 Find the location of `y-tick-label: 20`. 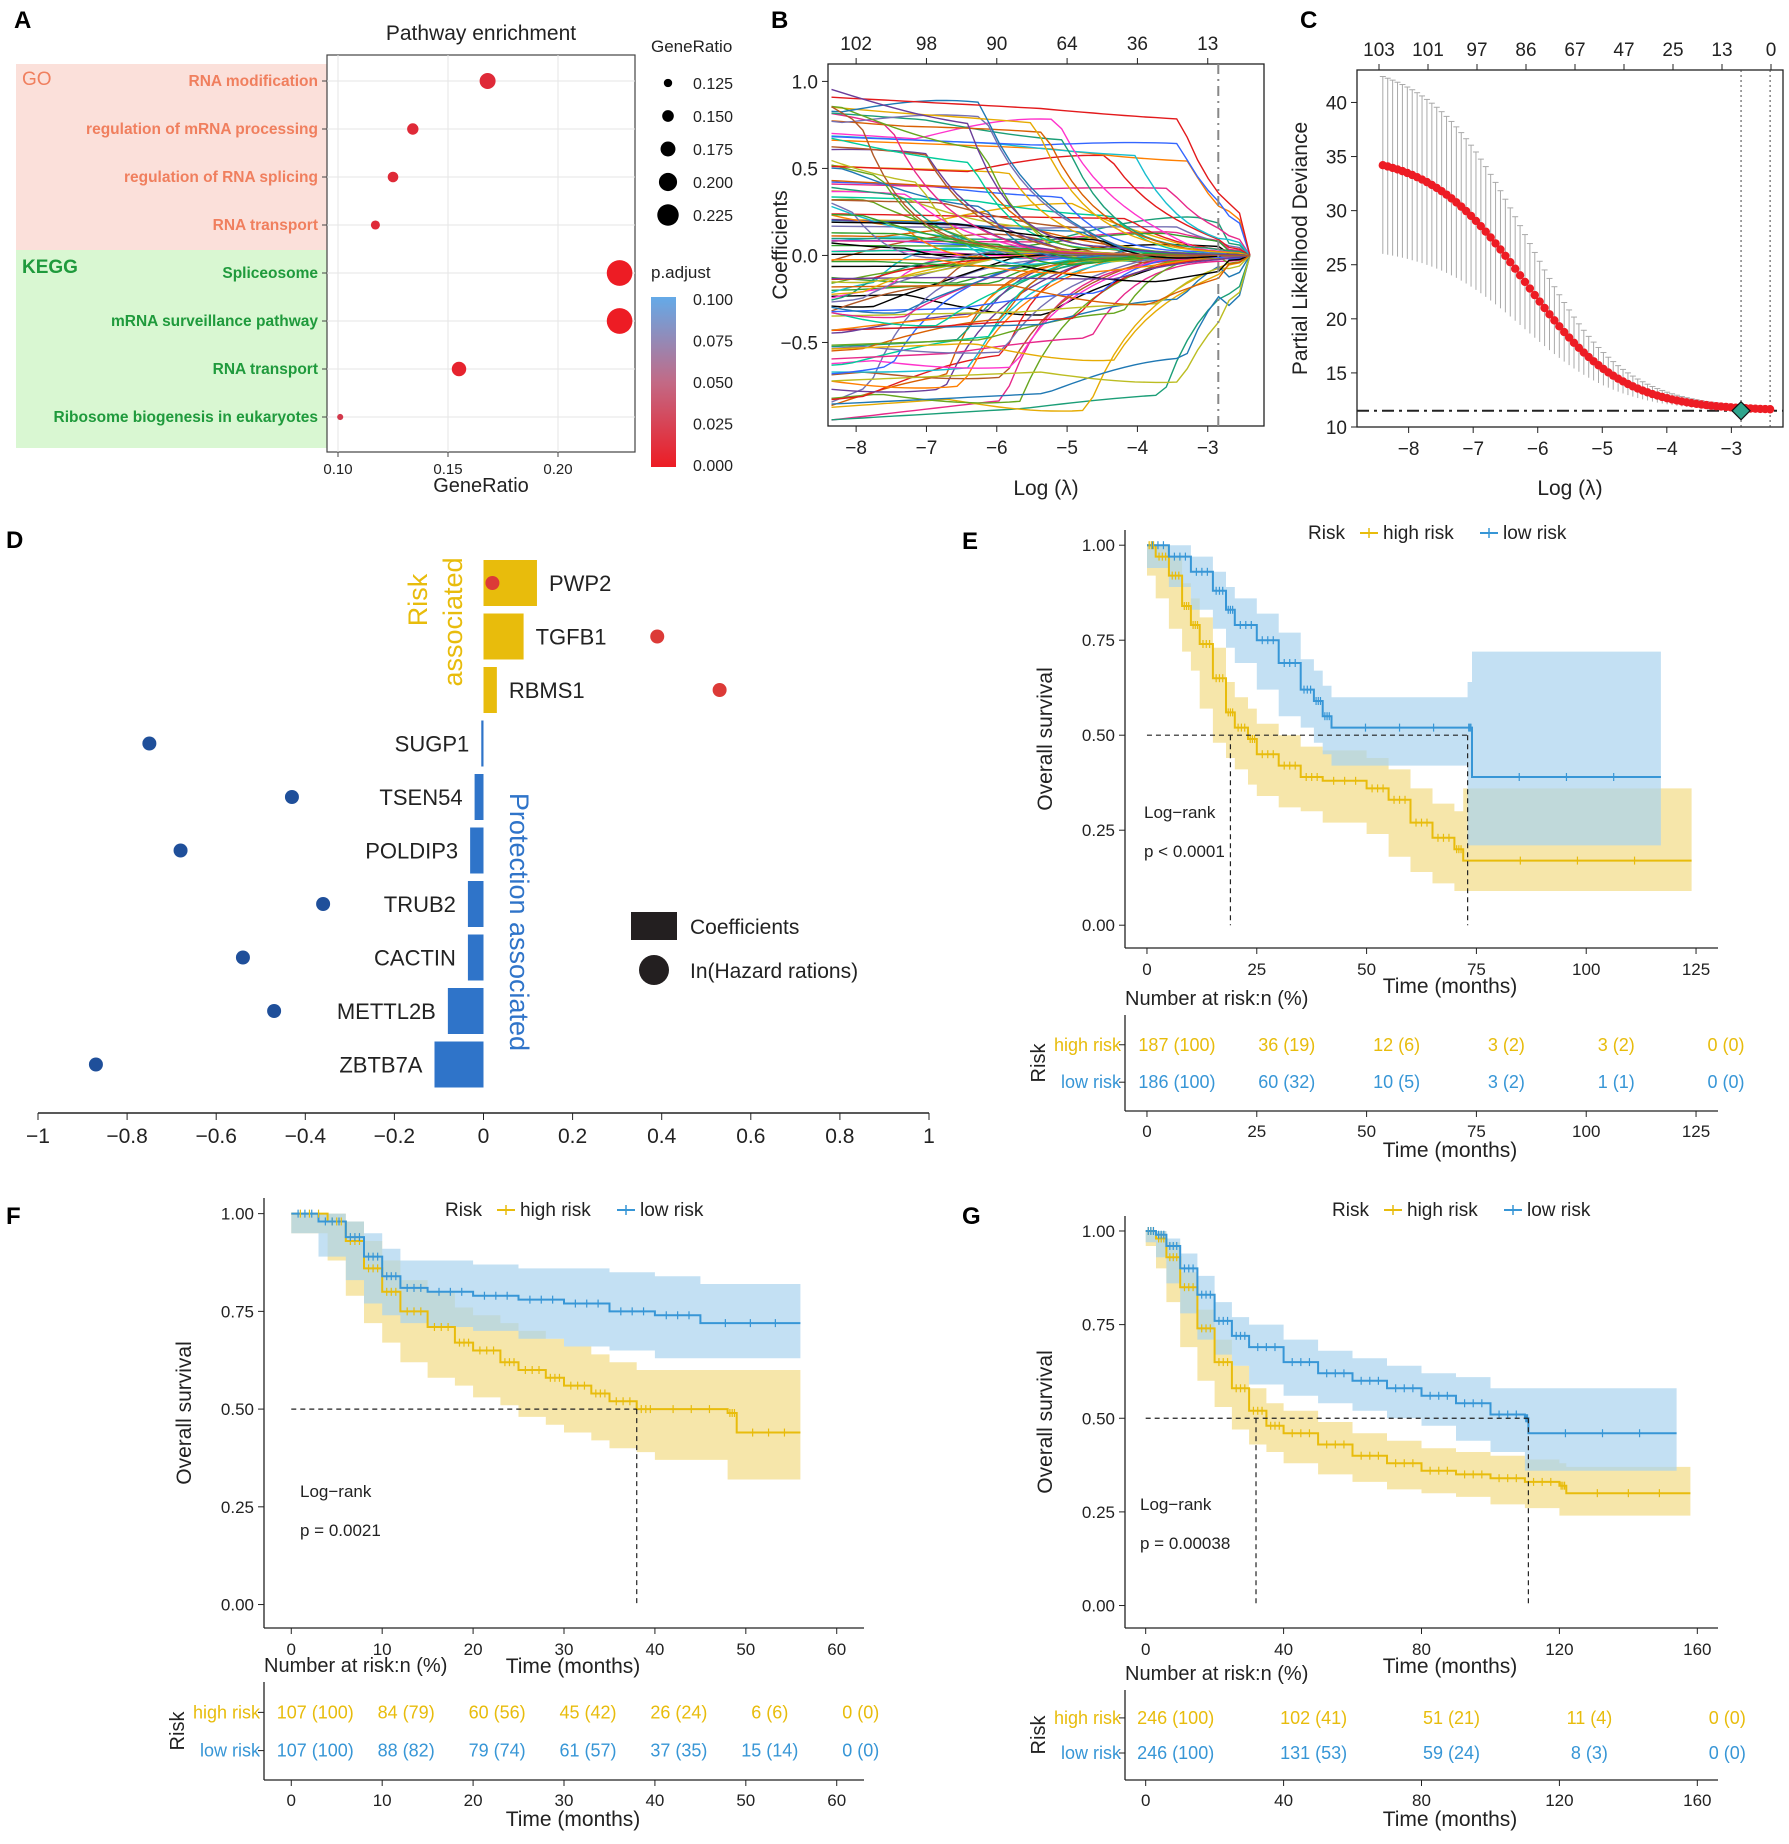

y-tick-label: 20 is located at coordinates (1336, 320).